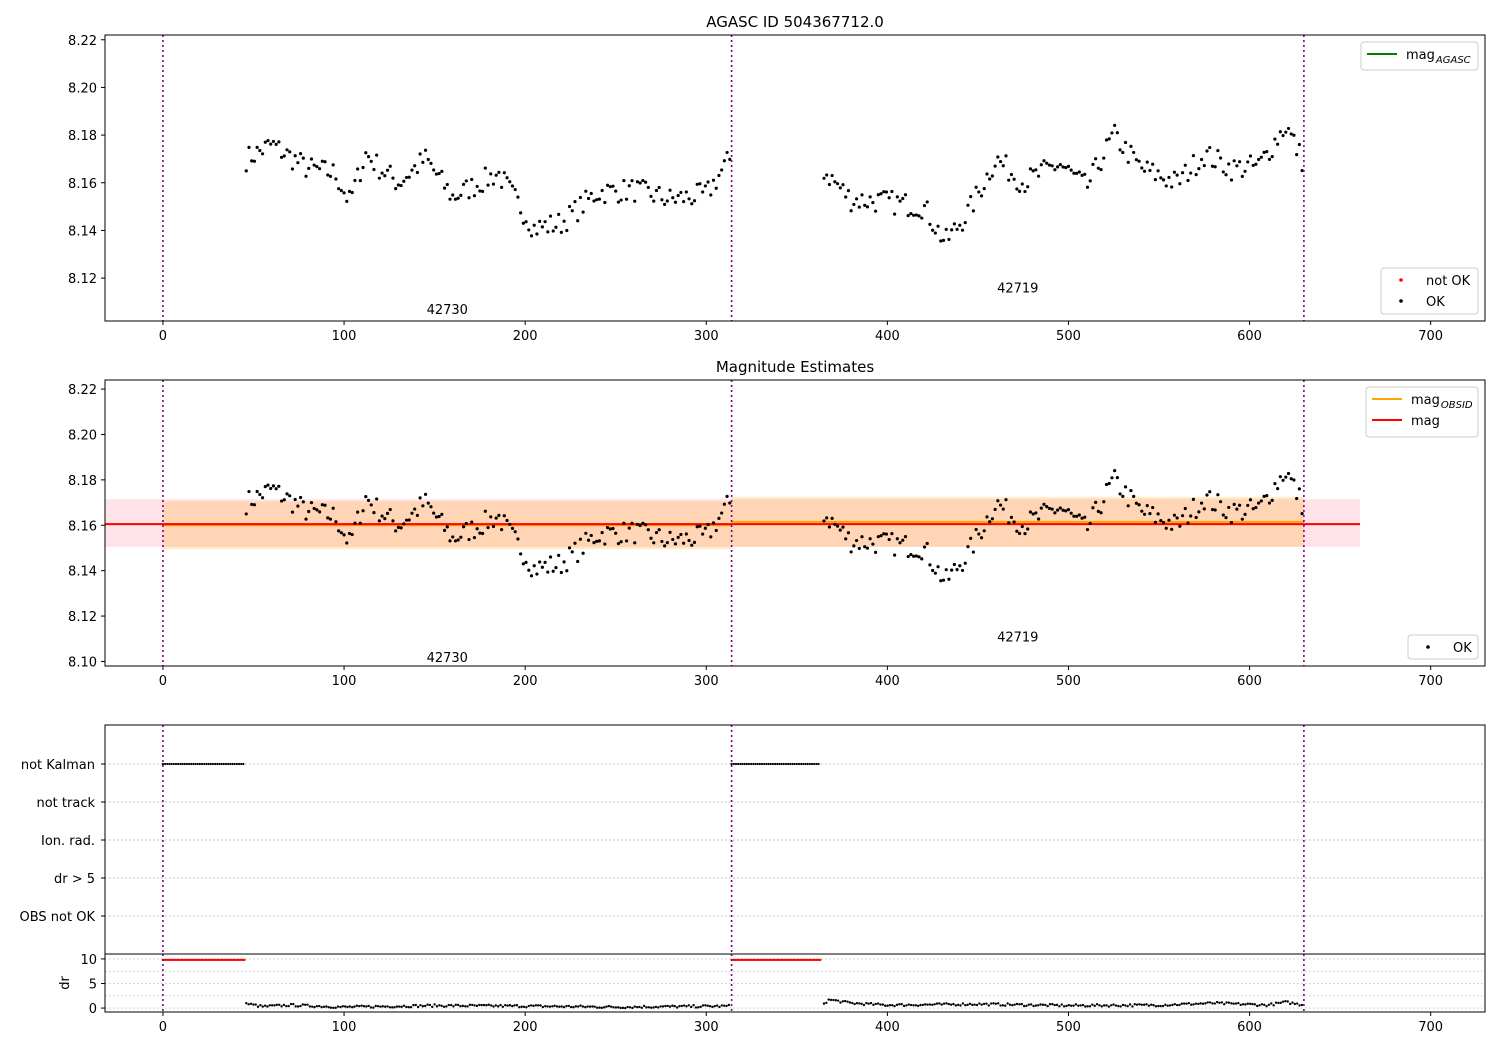  I want to click on dr-axis-label: dr, so click(65, 983).